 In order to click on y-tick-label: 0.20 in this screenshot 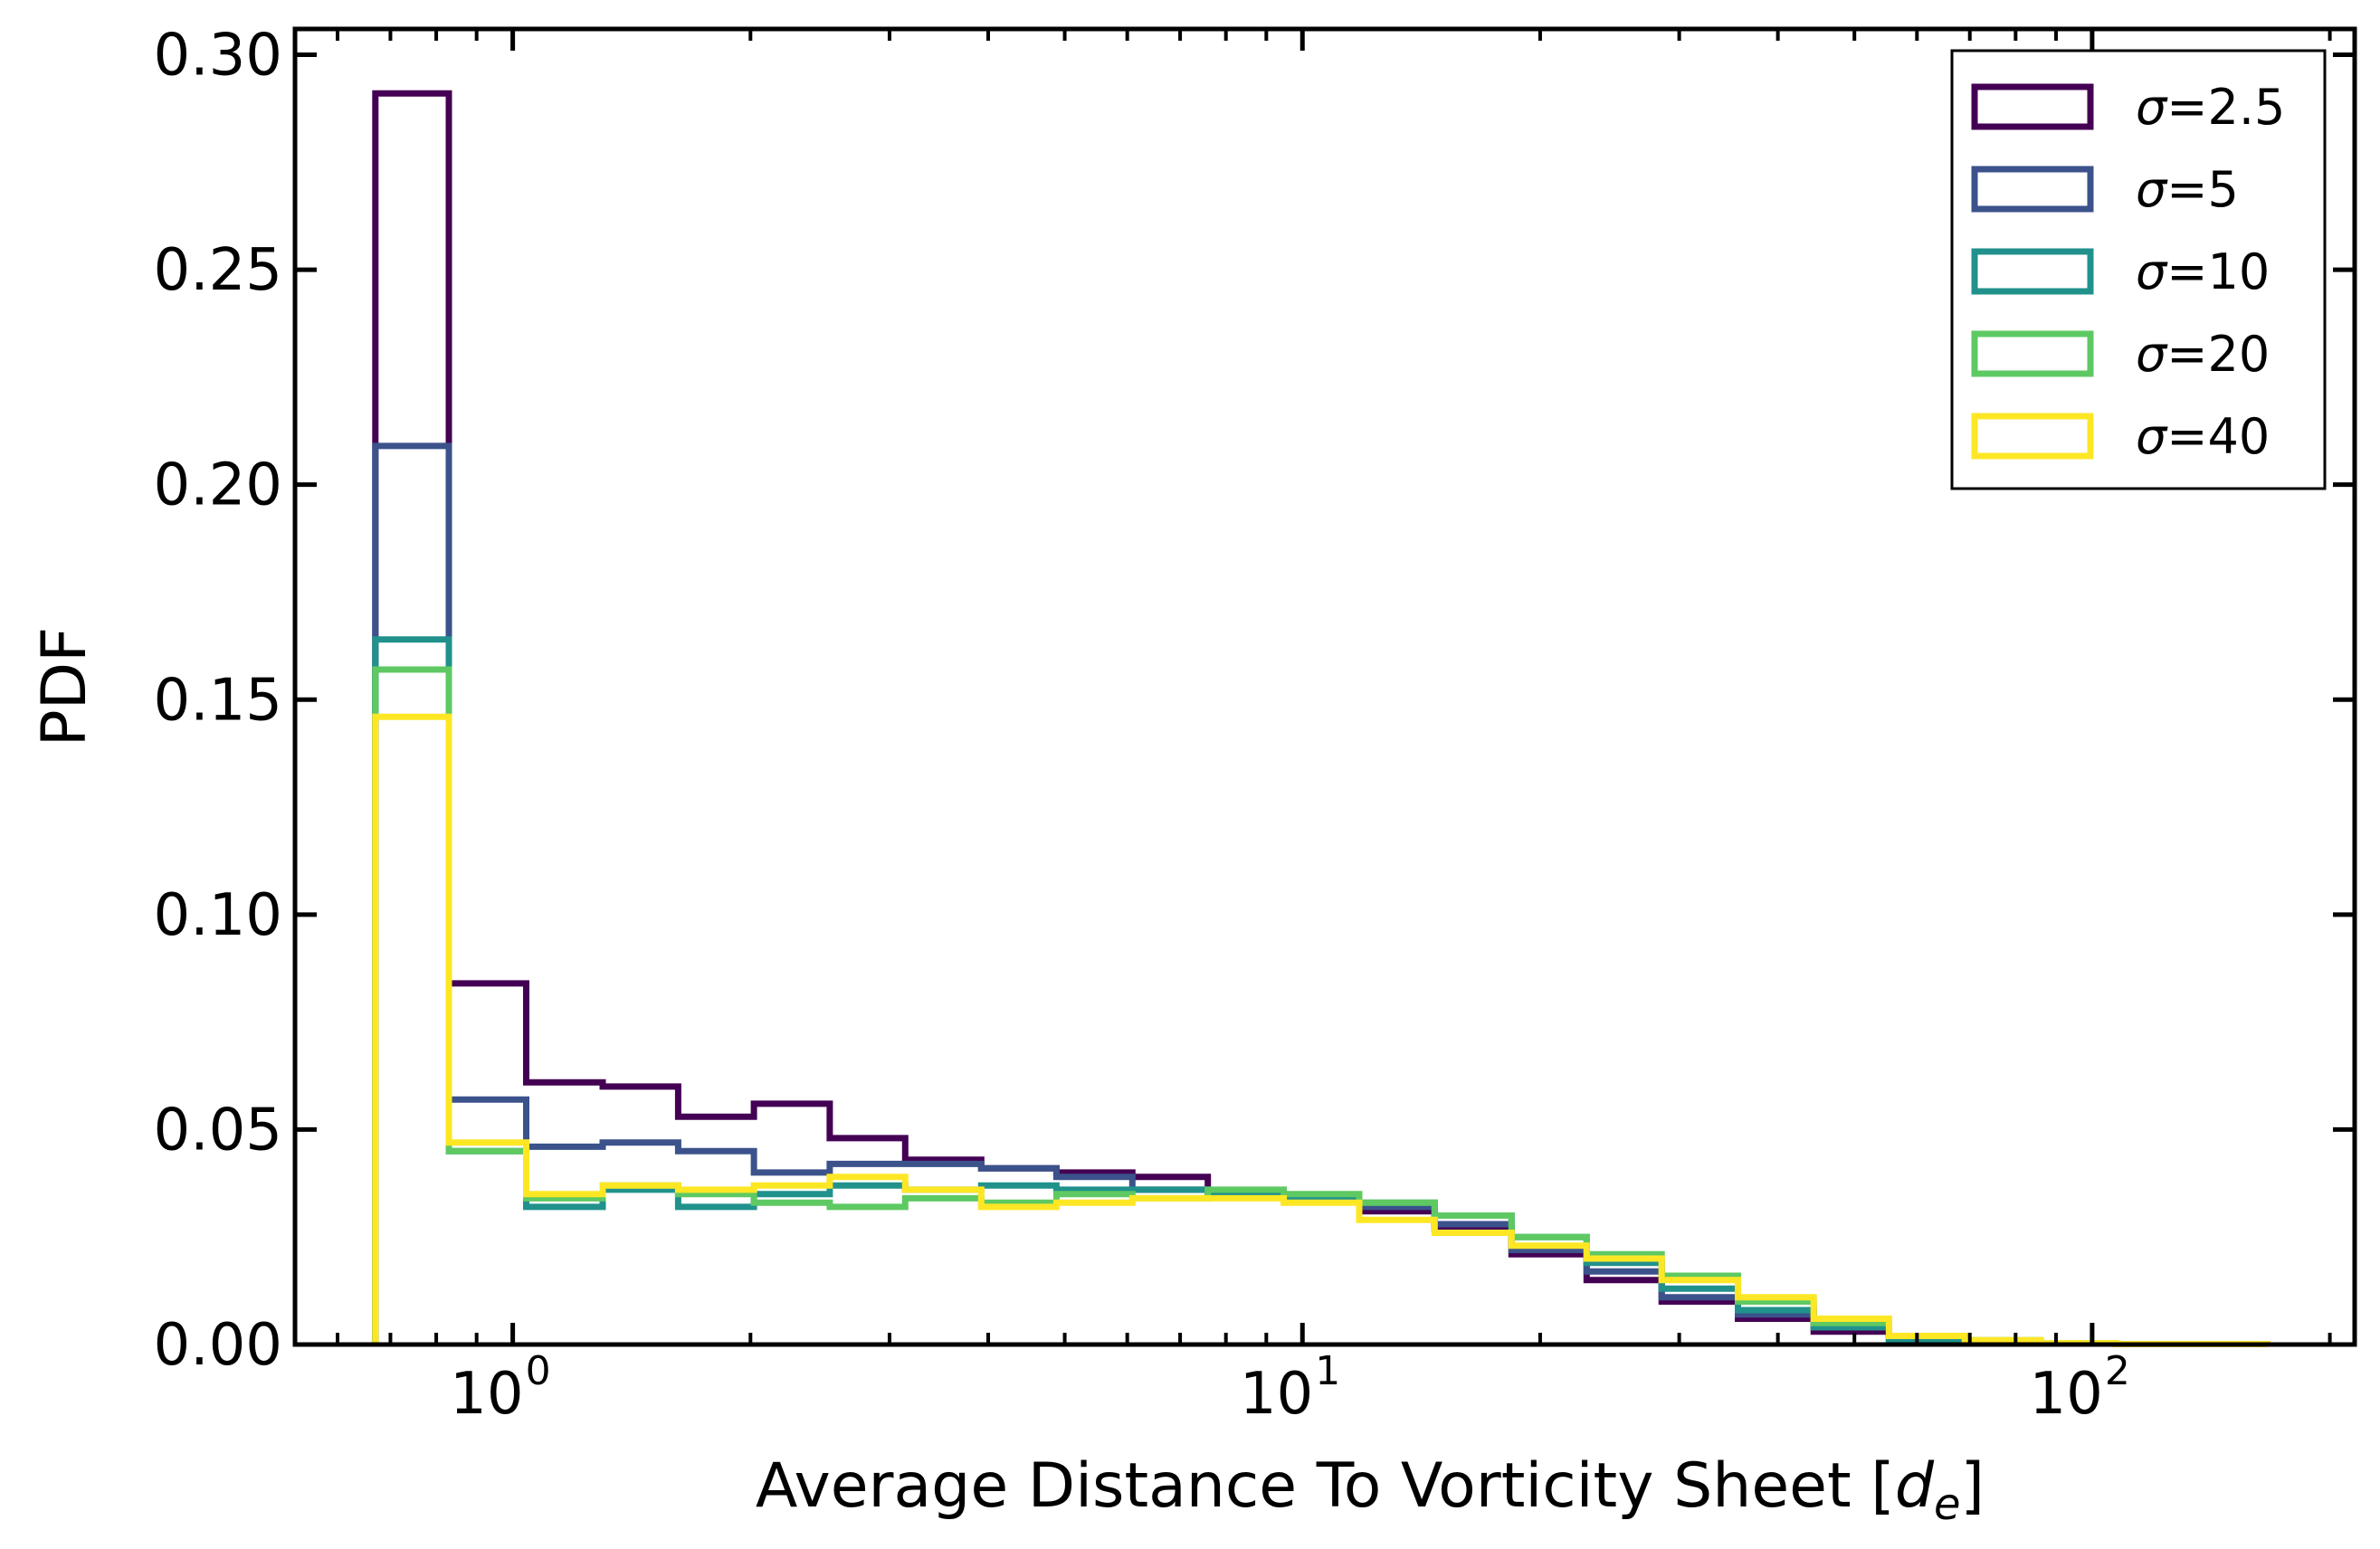, I will do `click(219, 486)`.